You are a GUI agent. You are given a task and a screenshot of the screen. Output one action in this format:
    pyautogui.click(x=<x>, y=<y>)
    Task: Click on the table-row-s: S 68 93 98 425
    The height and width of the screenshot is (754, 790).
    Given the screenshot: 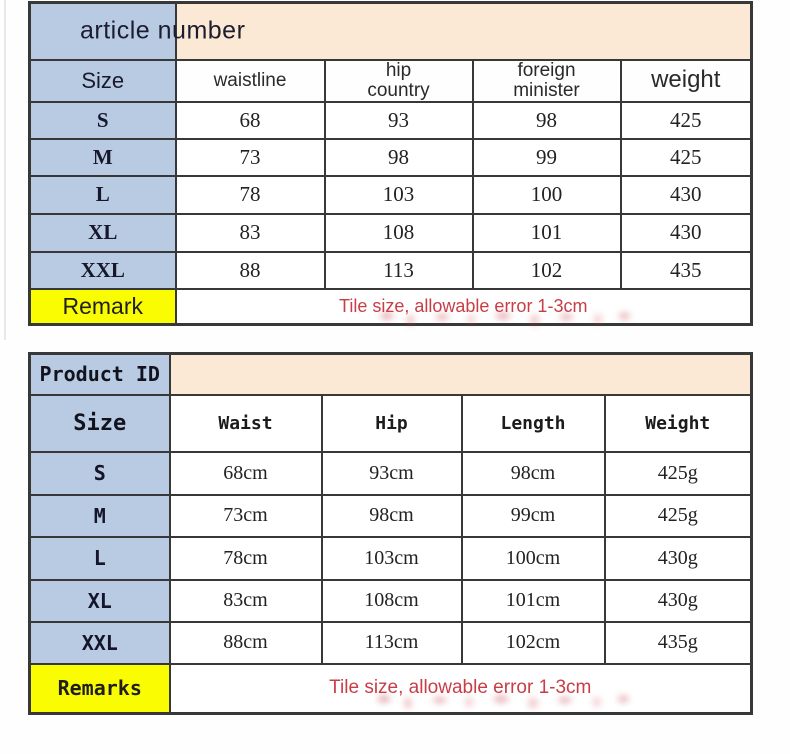 What is the action you would take?
    pyautogui.click(x=390, y=120)
    